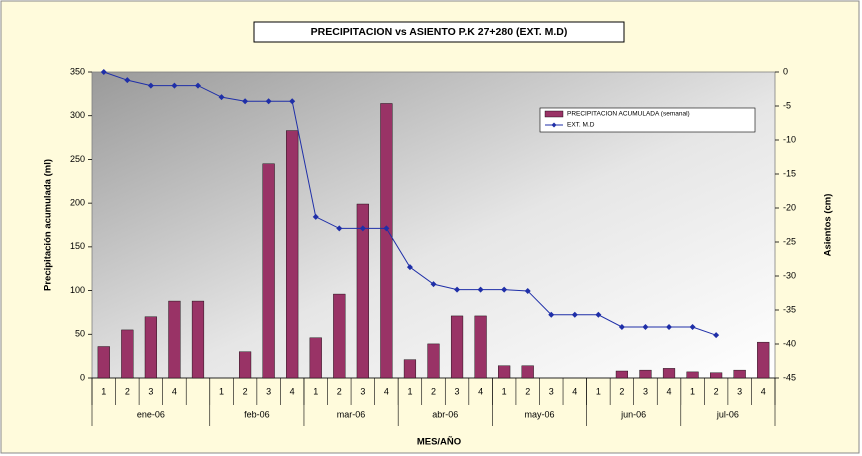  What do you see at coordinates (48, 225) in the screenshot?
I see `y-axis-title: Precipitación acumulada (ml)` at bounding box center [48, 225].